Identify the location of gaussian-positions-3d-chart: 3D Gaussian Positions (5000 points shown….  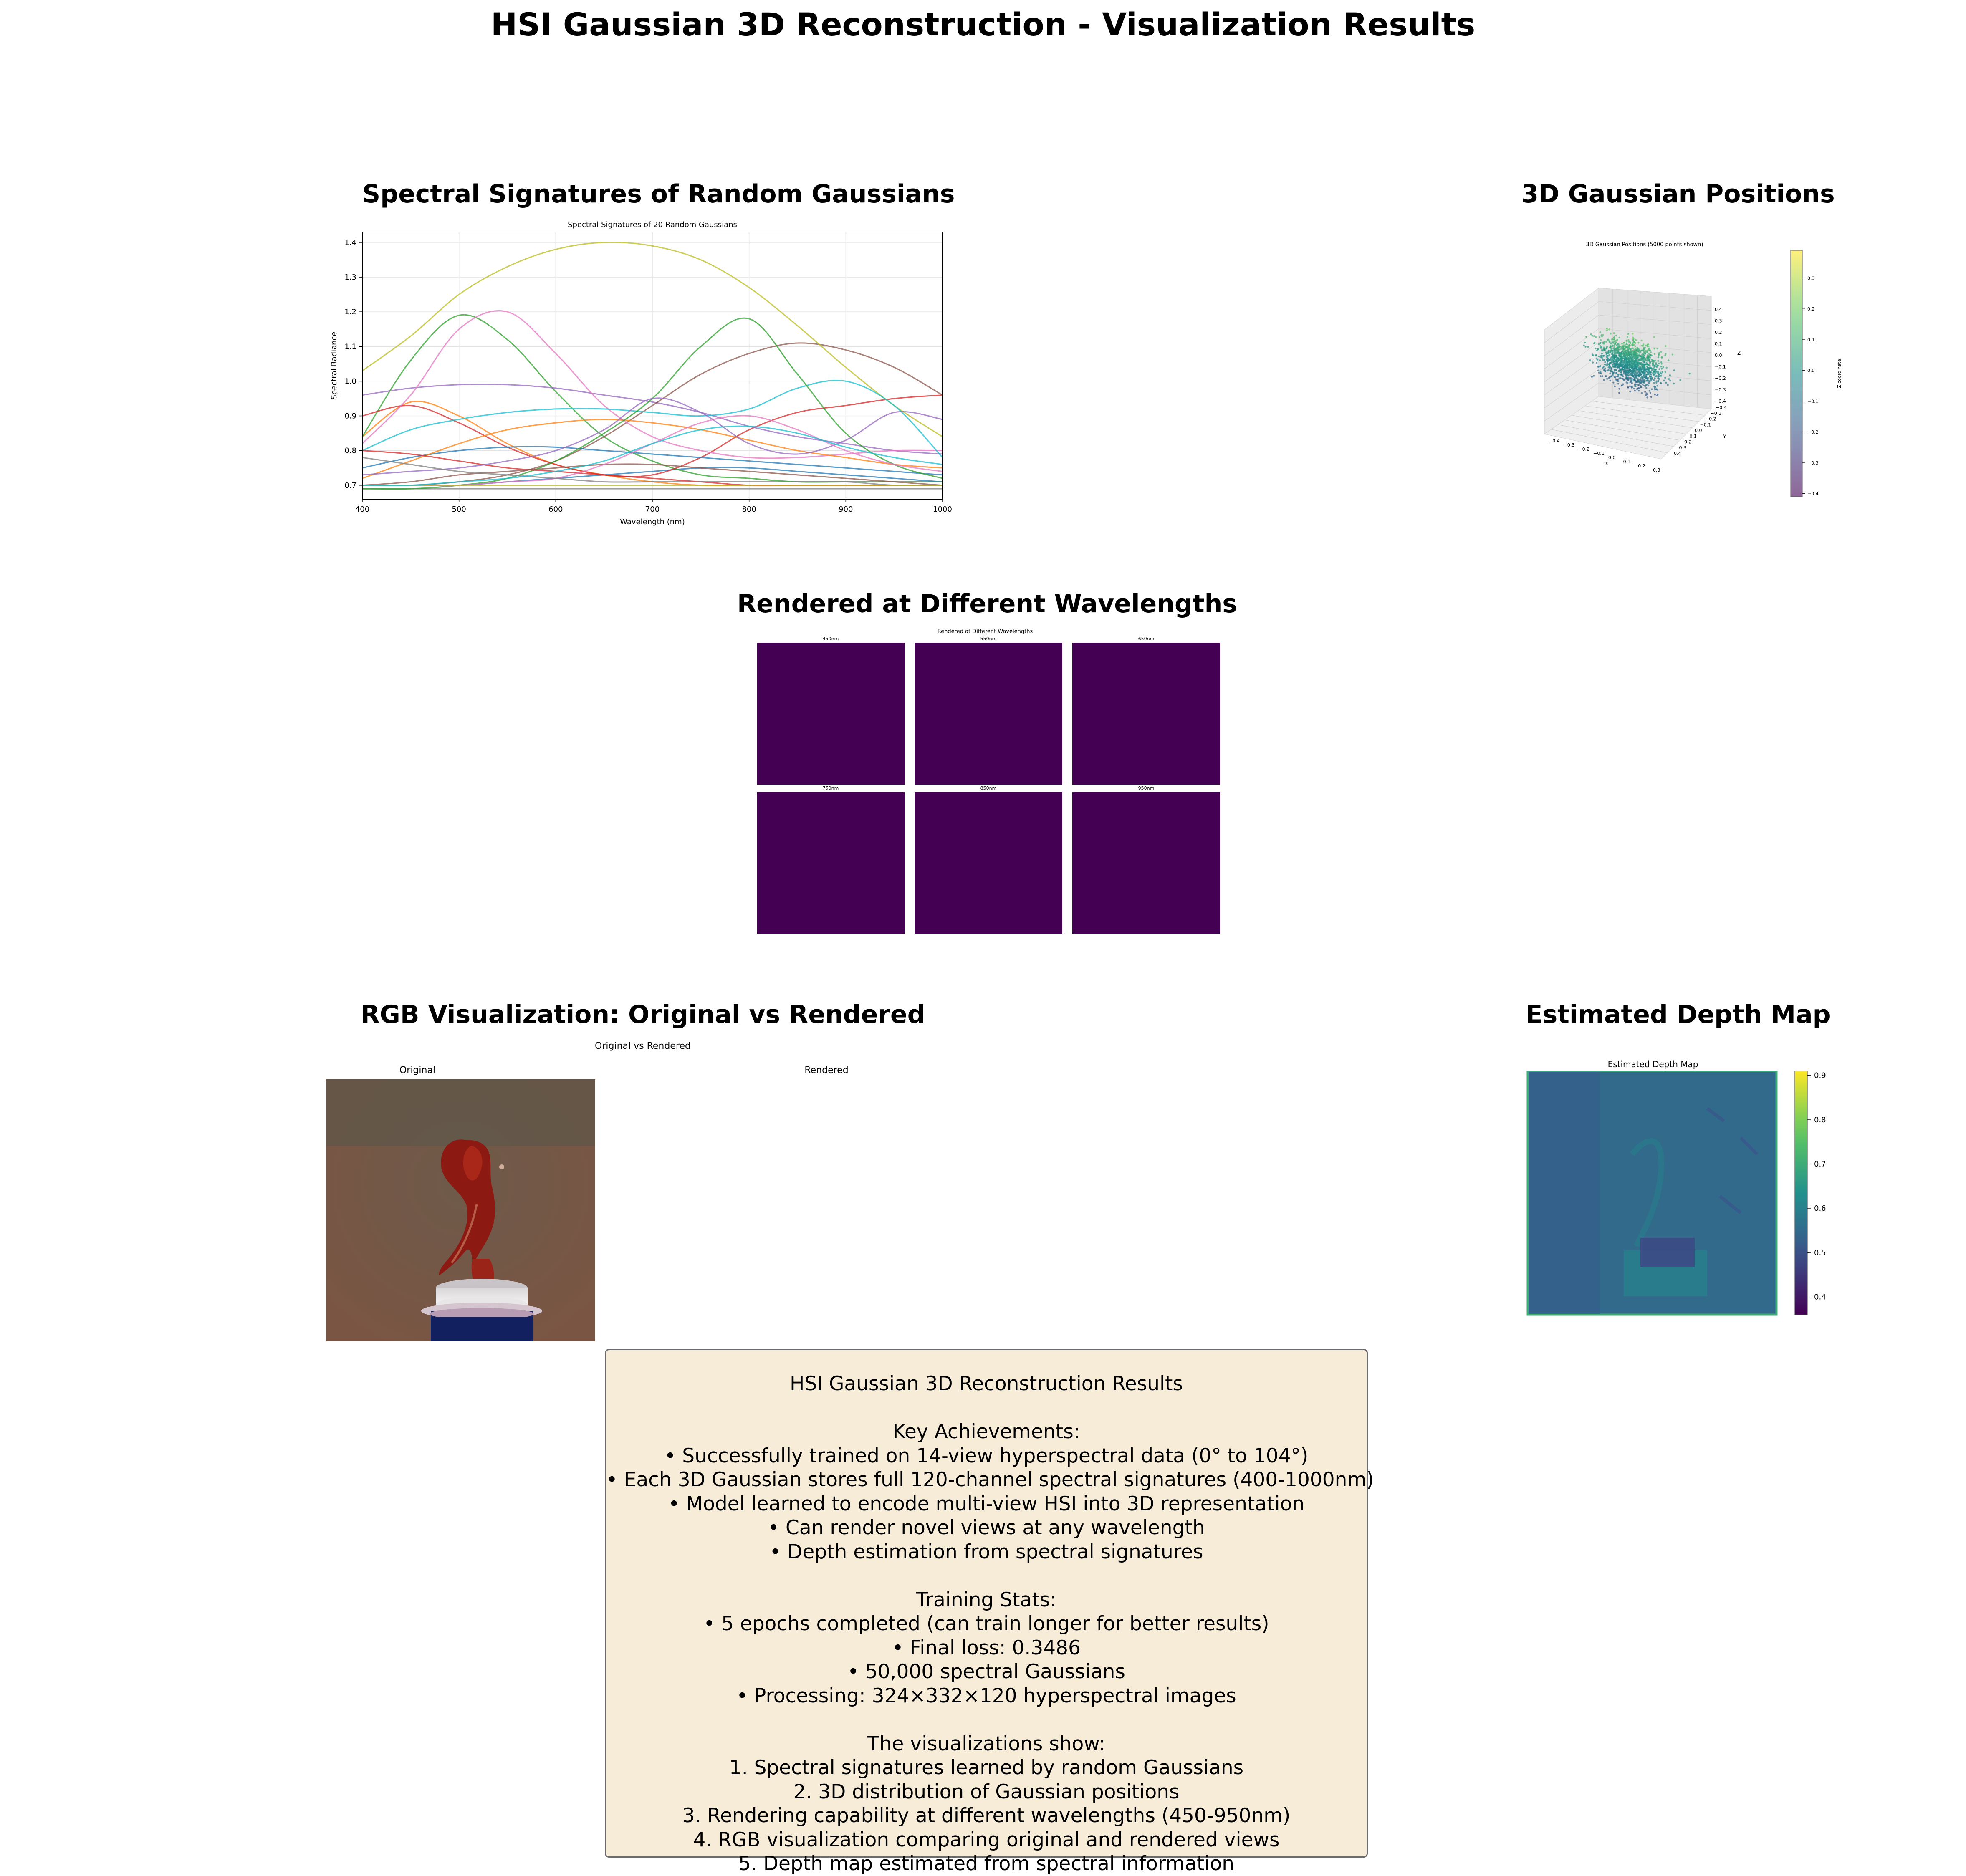
(1693, 369).